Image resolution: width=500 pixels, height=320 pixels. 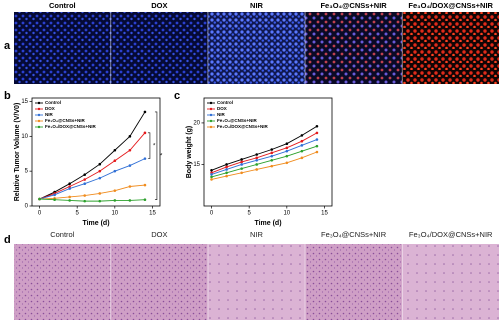 What do you see at coordinates (7, 96) in the screenshot?
I see `panel-label: b` at bounding box center [7, 96].